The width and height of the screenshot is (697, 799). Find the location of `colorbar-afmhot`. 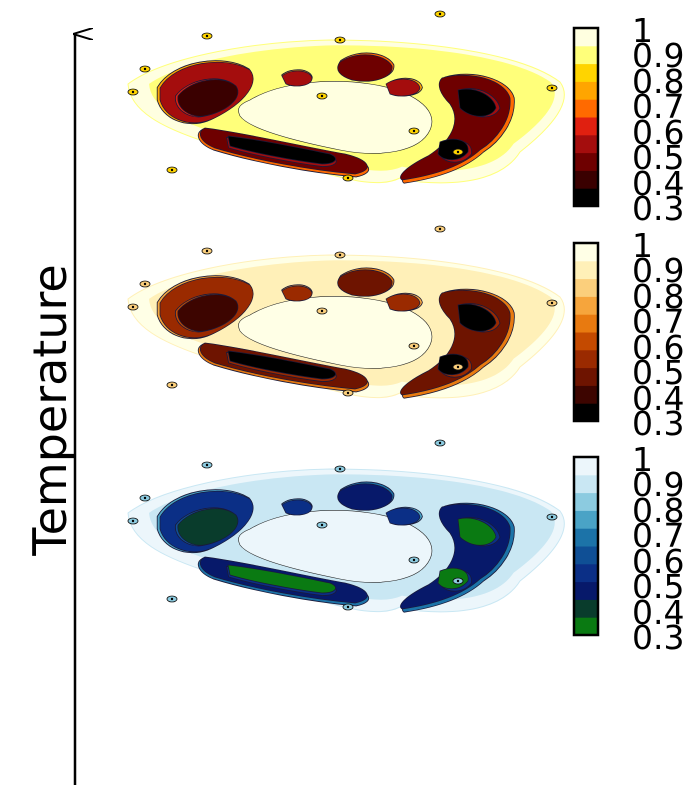

colorbar-afmhot is located at coordinates (586, 332).